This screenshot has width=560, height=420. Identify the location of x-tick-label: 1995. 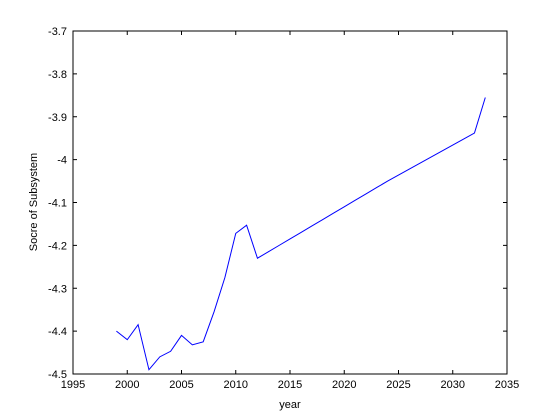
(73, 385).